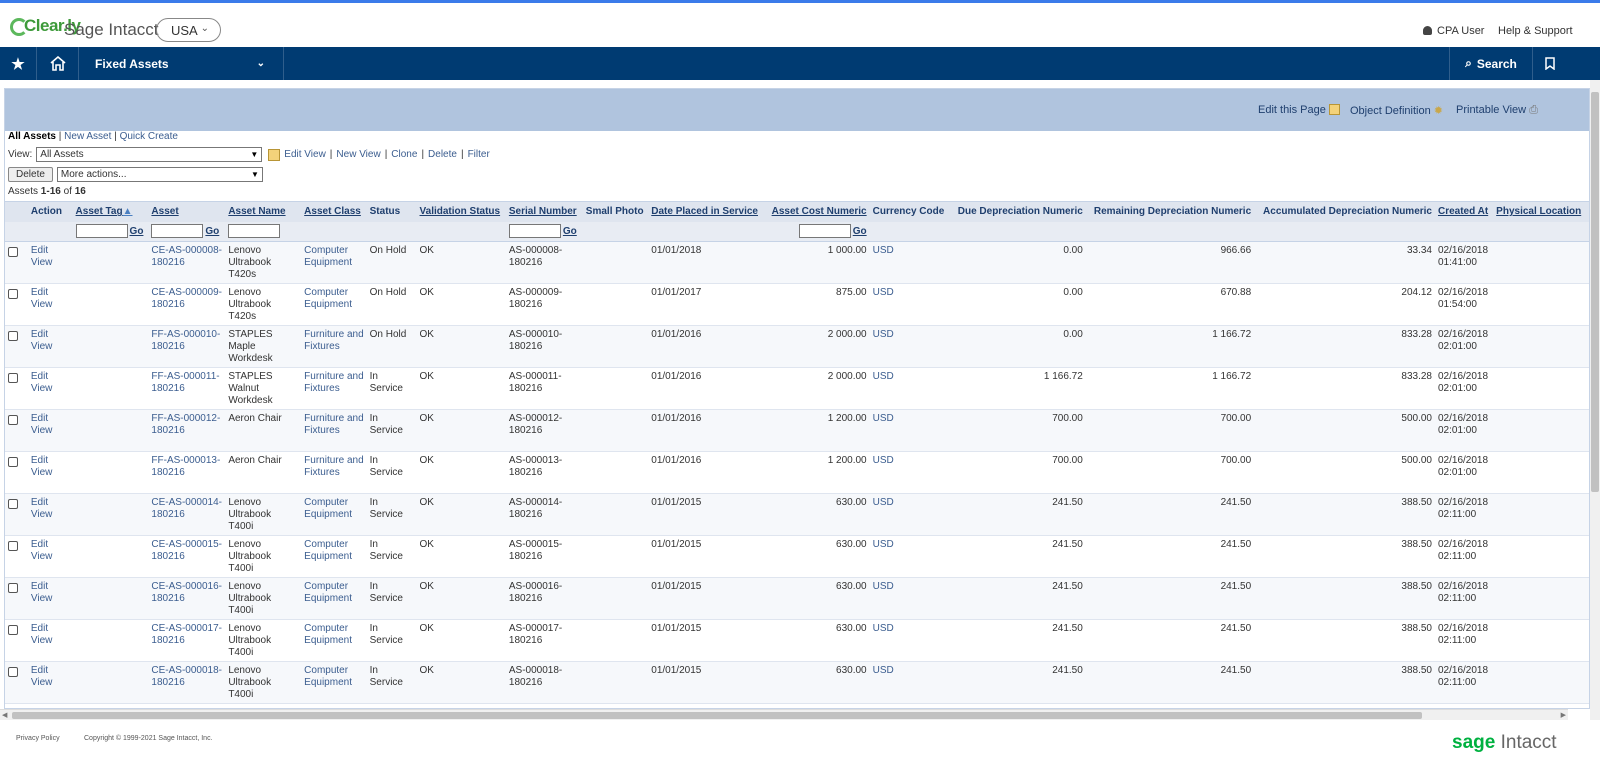 The height and width of the screenshot is (769, 1600). Describe the element at coordinates (1535, 31) in the screenshot. I see `help-support-link: Help & Support` at that location.